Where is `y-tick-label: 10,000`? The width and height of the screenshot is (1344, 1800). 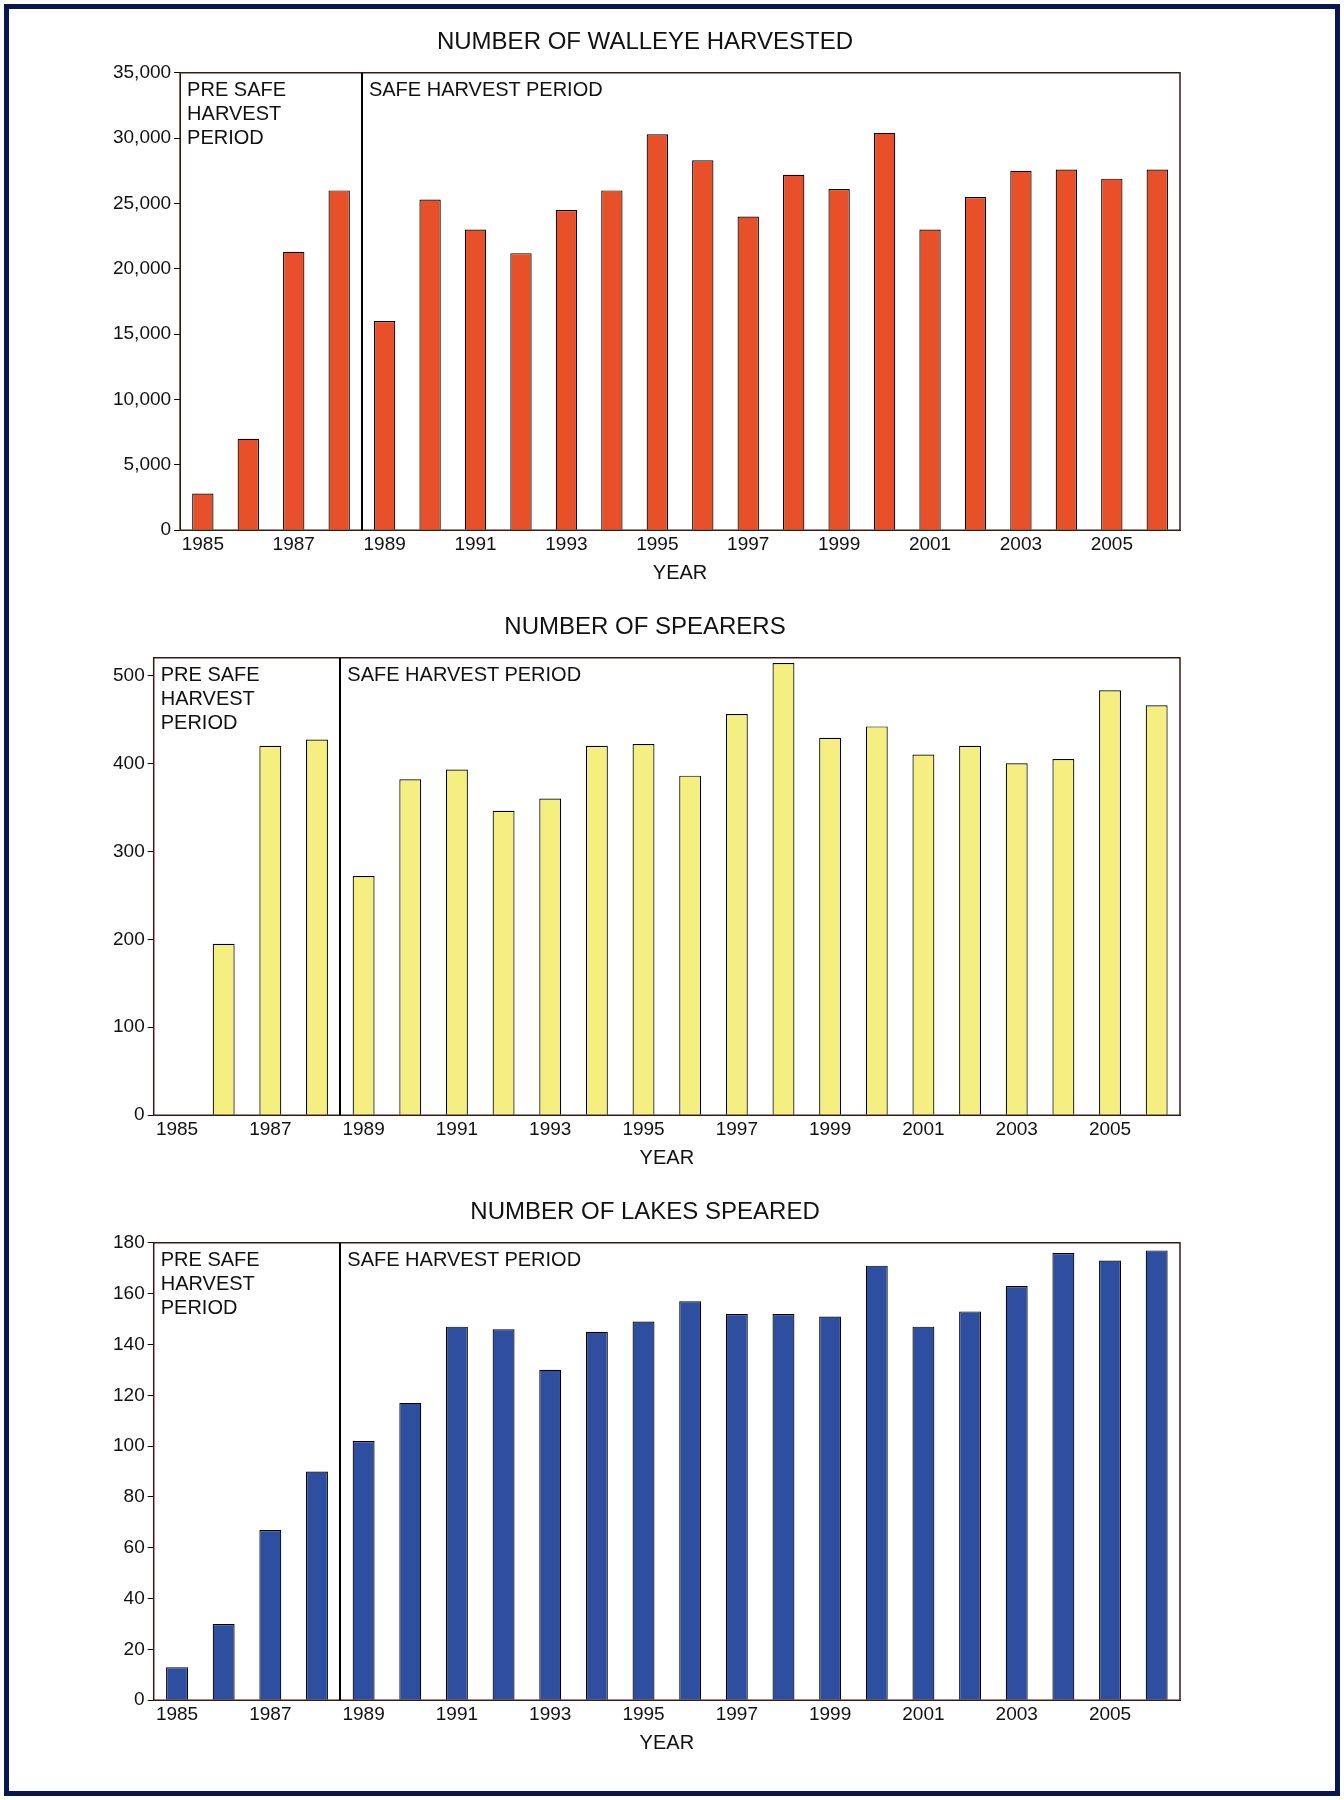 y-tick-label: 10,000 is located at coordinates (142, 398).